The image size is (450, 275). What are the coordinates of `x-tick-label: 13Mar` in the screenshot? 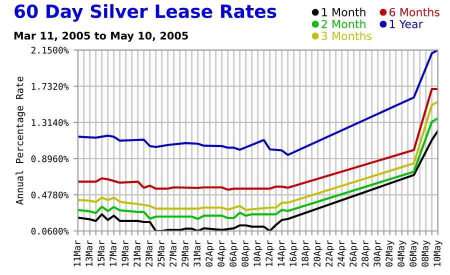 It's located at (89, 253).